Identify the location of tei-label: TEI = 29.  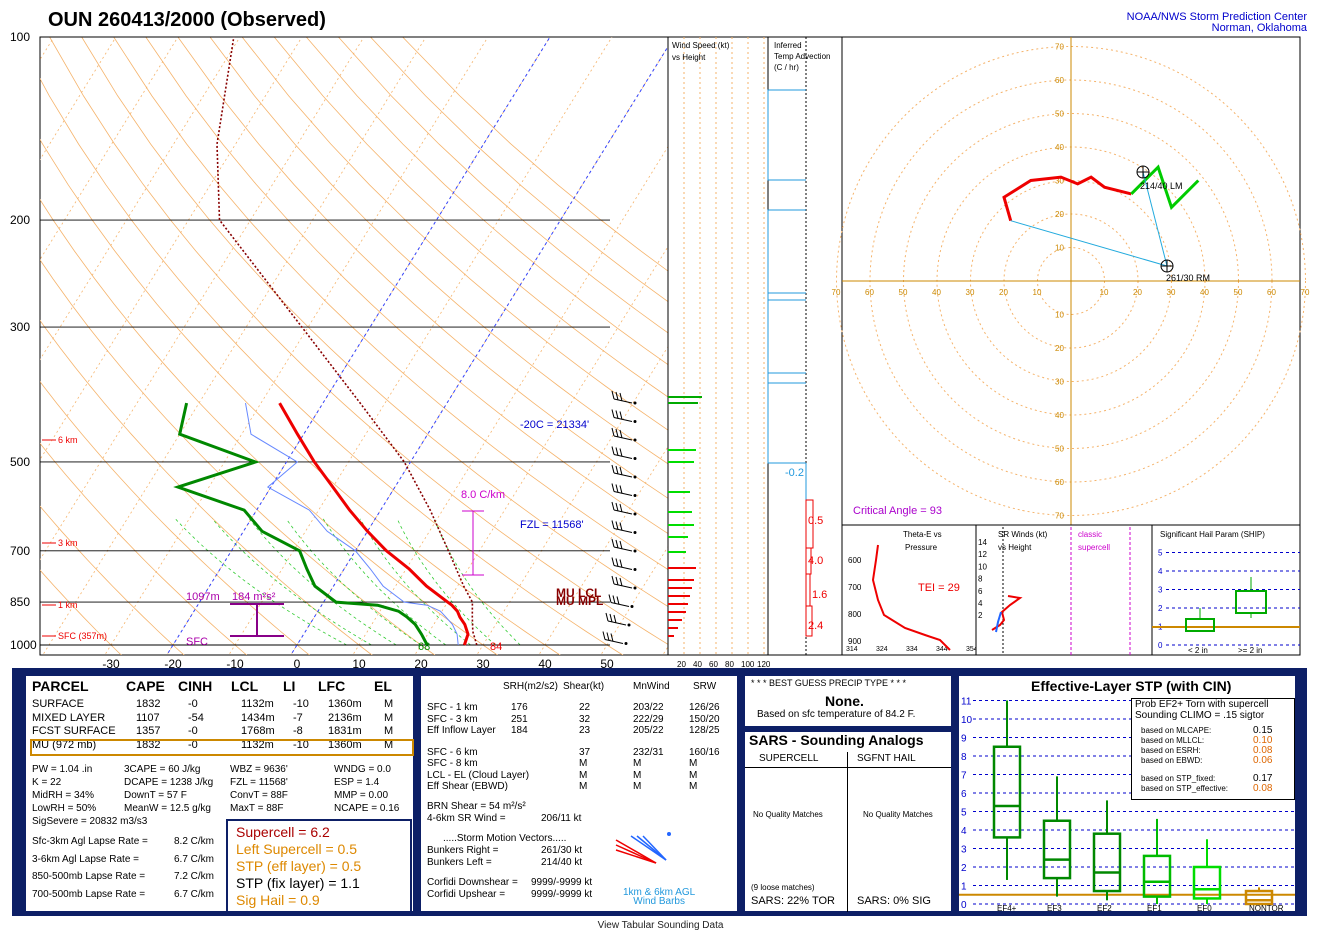
(939, 588).